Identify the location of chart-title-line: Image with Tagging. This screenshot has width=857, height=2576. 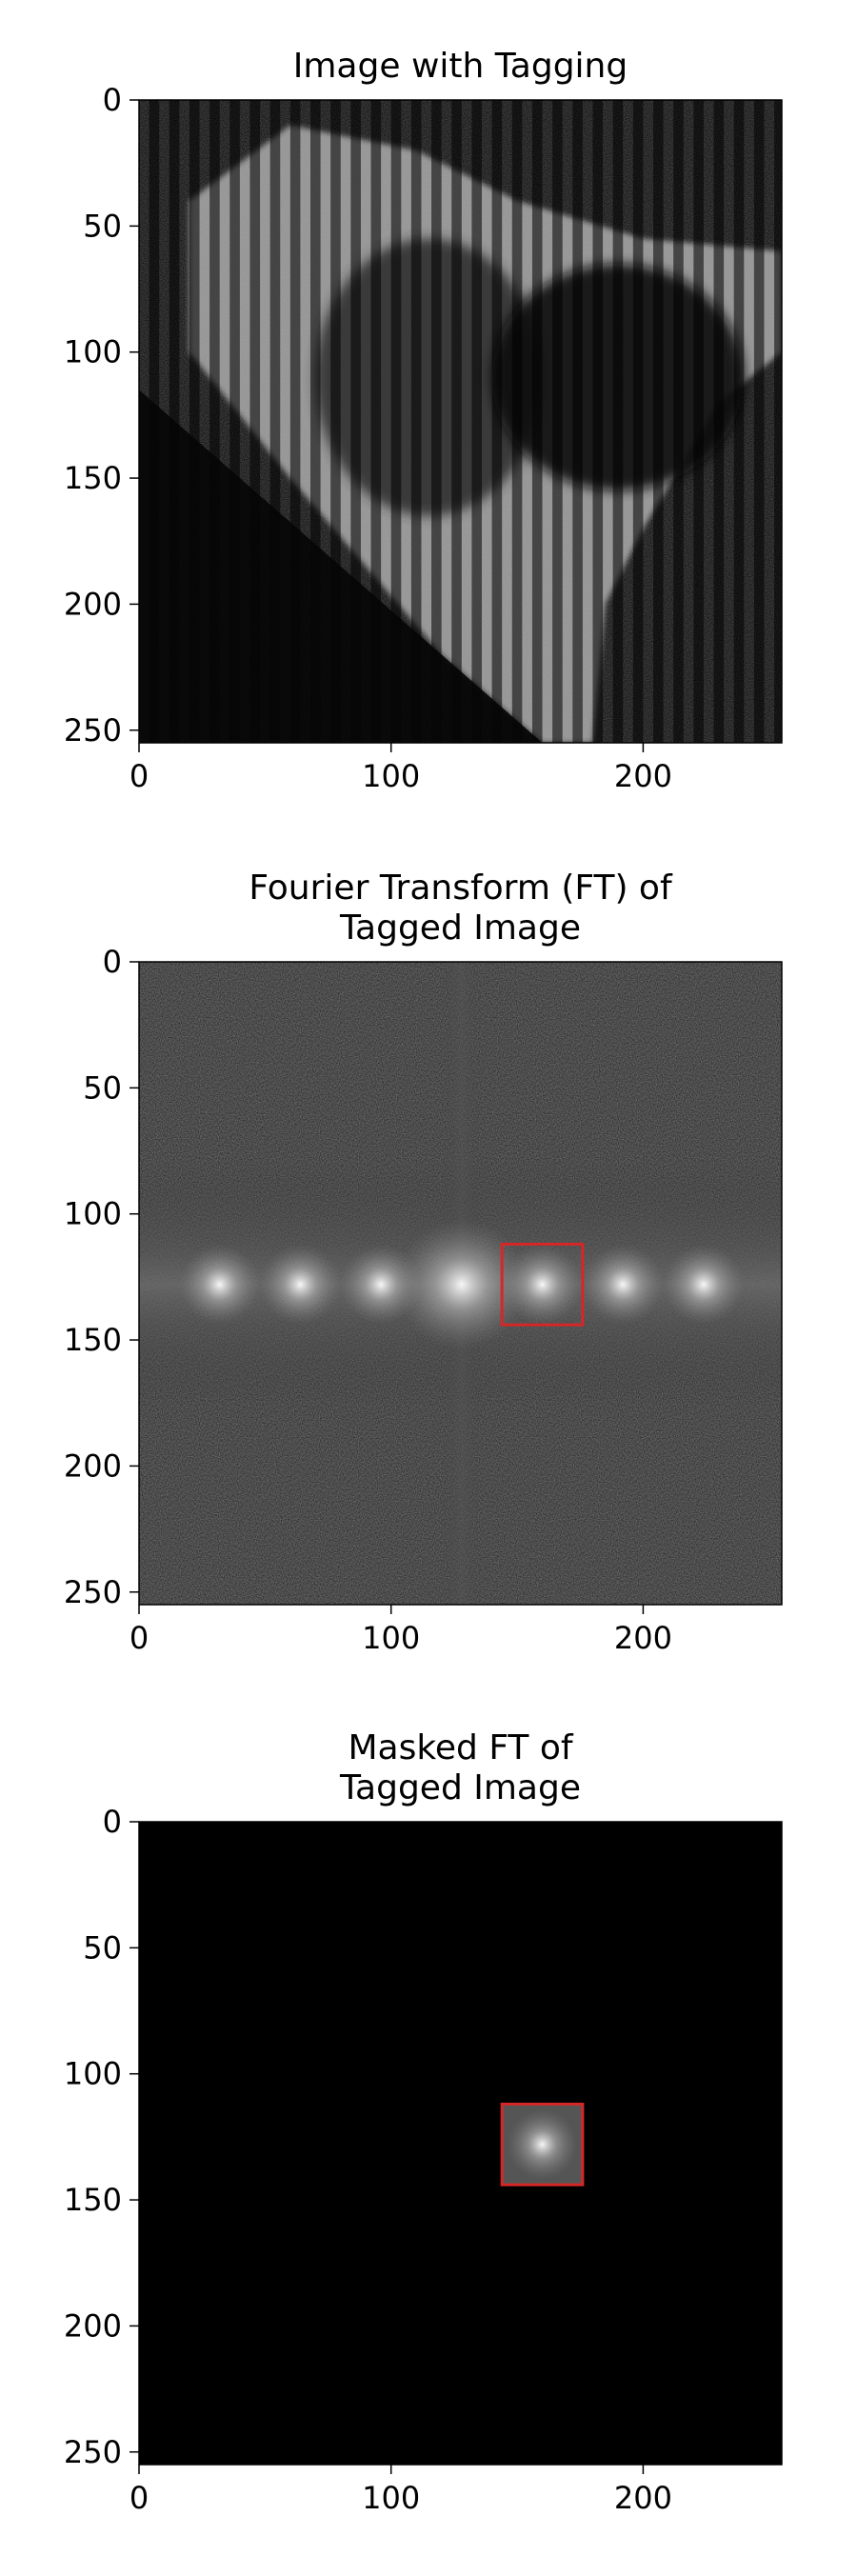
(460, 66).